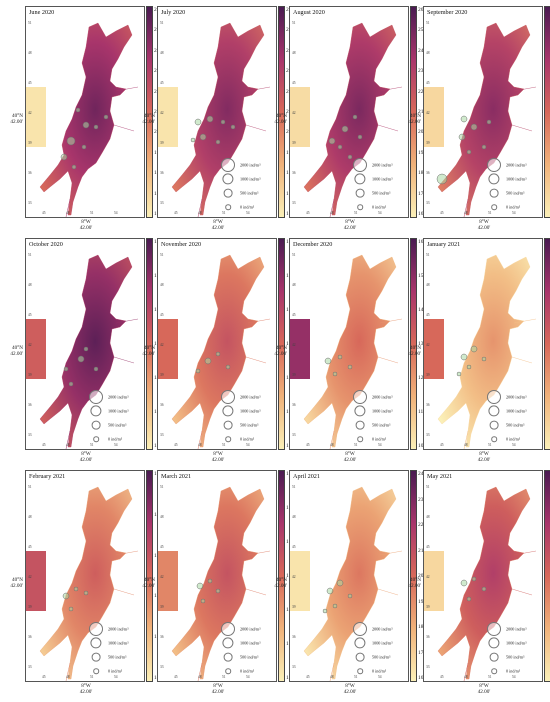 Image resolution: width=550 pixels, height=702 pixels. What do you see at coordinates (288, 112) in the screenshot?
I see `colorbar-tick-label: 21` at bounding box center [288, 112].